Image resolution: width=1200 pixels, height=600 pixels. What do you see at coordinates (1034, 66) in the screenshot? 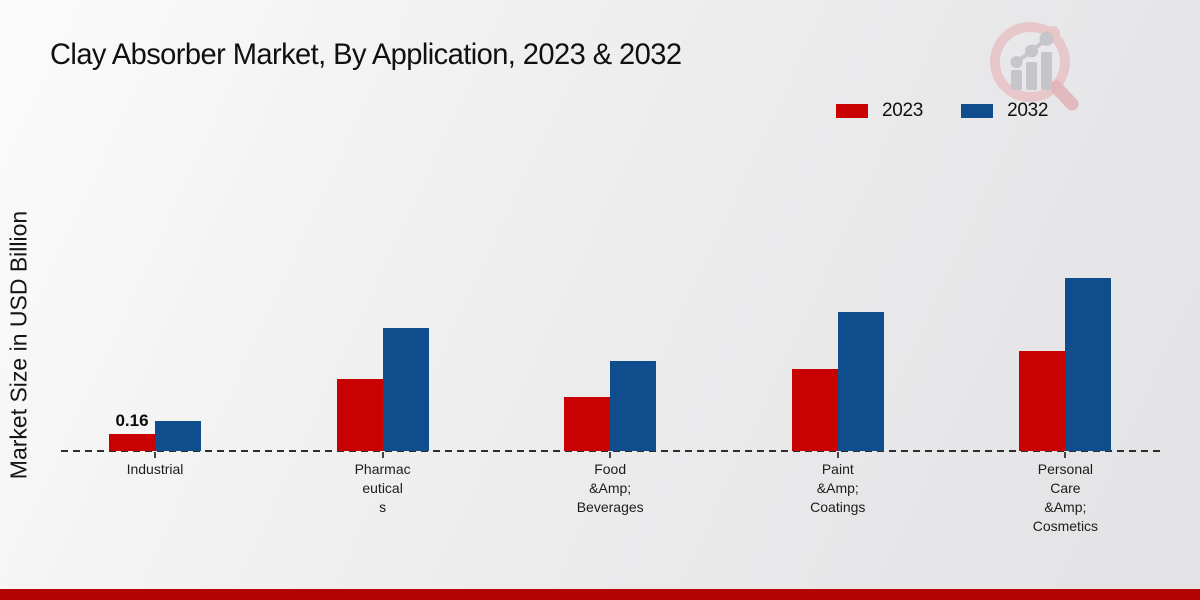
I see `market-research-logo-icon` at bounding box center [1034, 66].